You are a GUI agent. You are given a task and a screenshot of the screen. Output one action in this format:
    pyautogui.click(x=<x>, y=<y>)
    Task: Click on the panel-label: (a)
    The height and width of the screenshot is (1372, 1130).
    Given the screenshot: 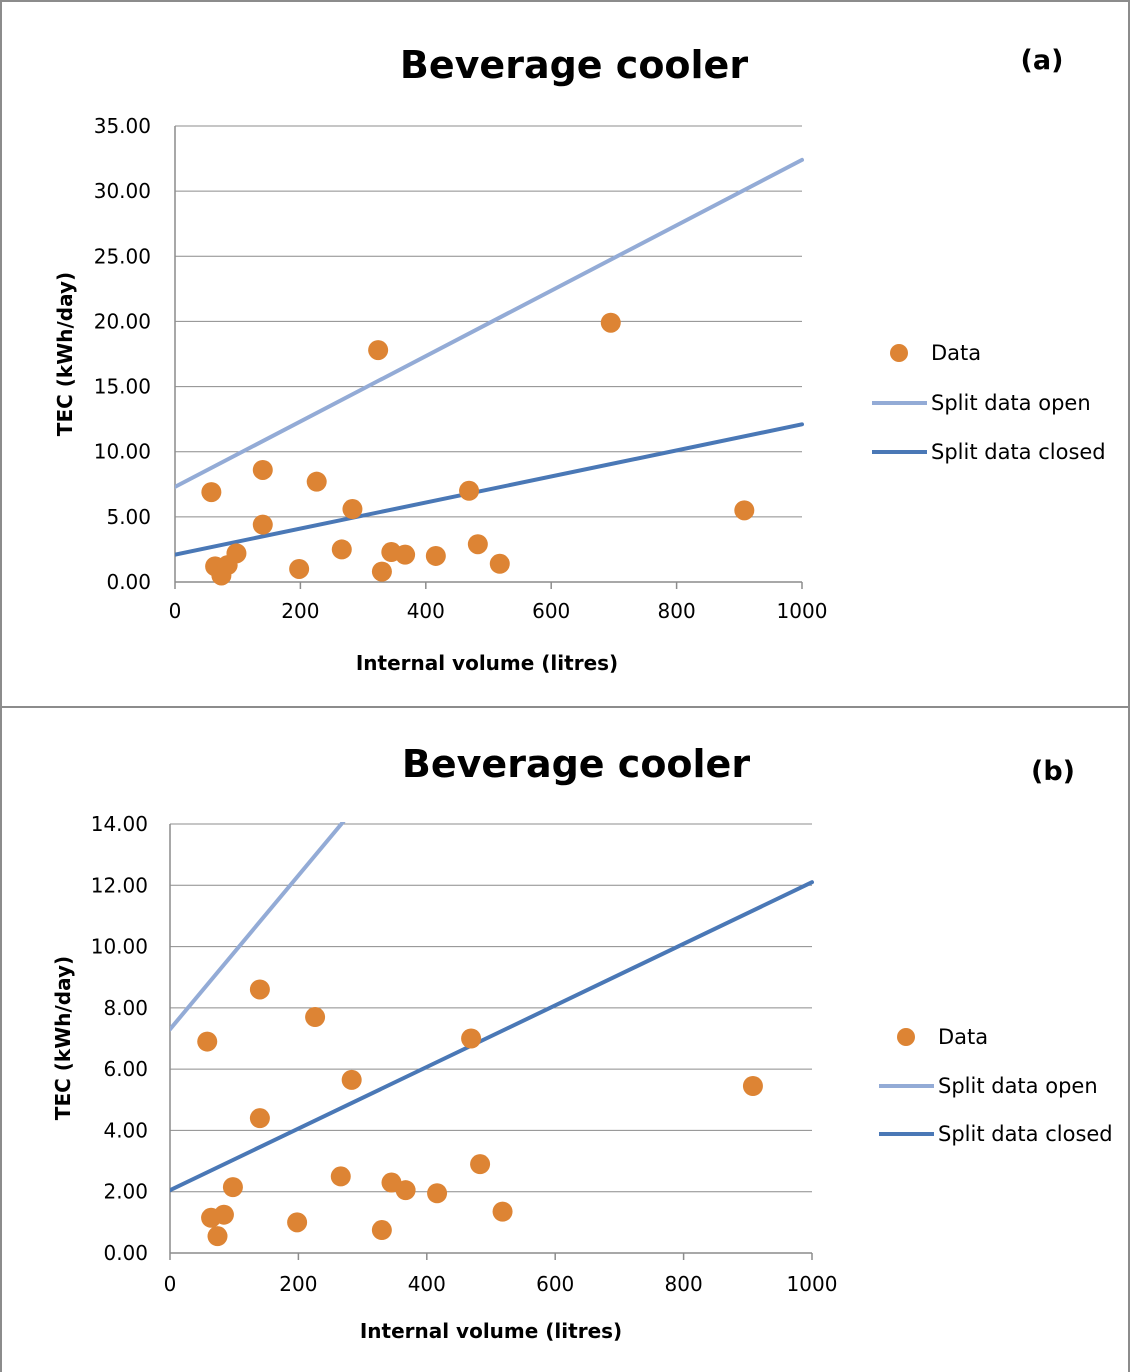 What is the action you would take?
    pyautogui.click(x=1042, y=60)
    